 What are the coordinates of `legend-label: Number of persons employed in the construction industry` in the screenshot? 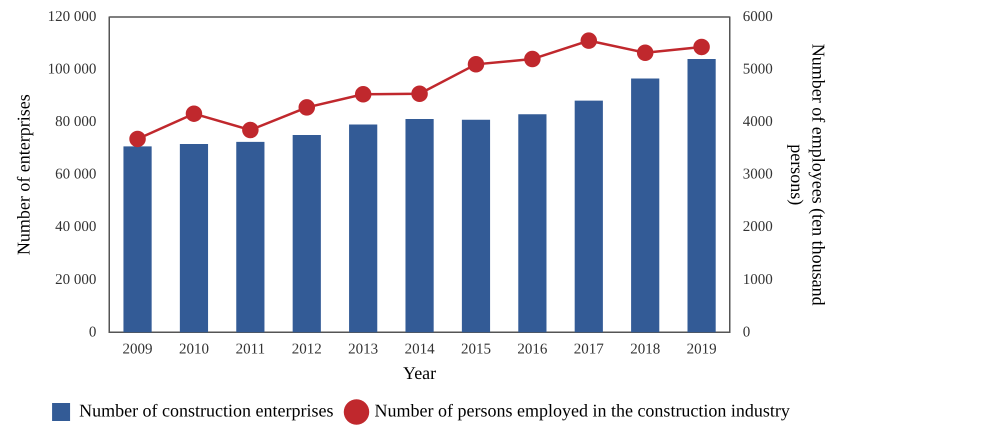 It's located at (582, 410).